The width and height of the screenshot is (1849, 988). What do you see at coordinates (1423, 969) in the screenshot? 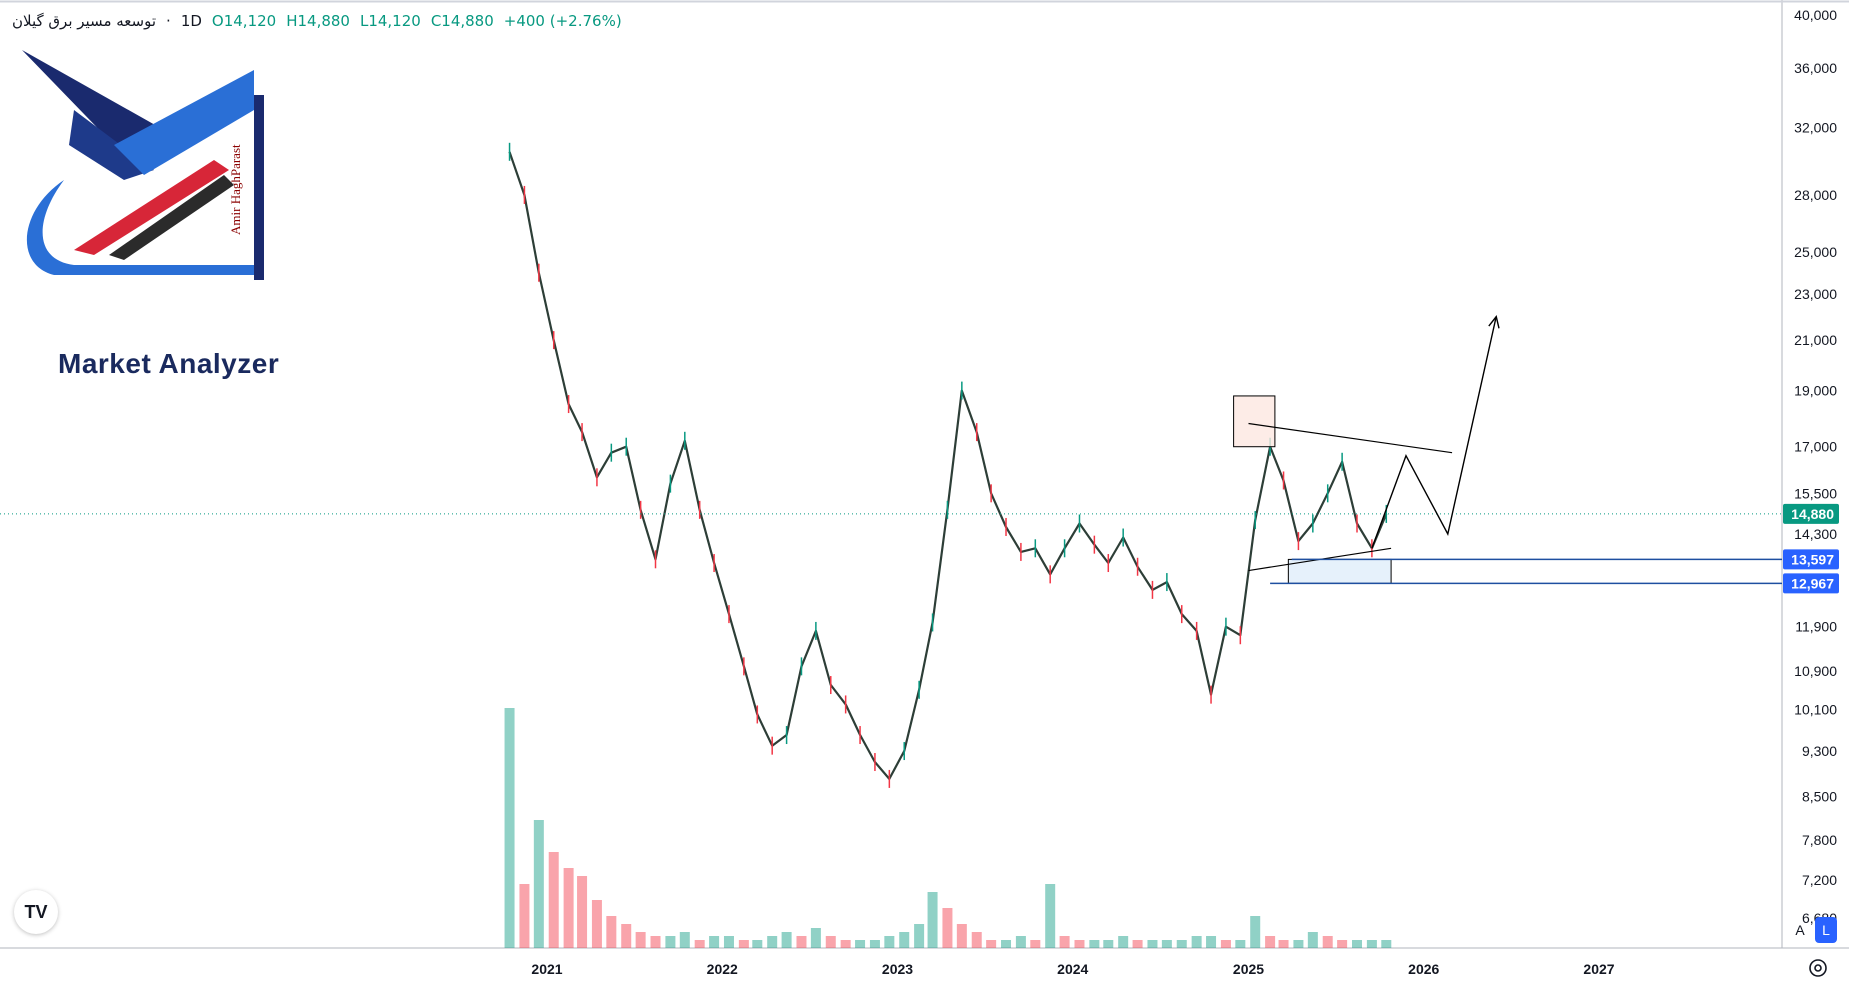
I see `time-tick-label: 2026` at bounding box center [1423, 969].